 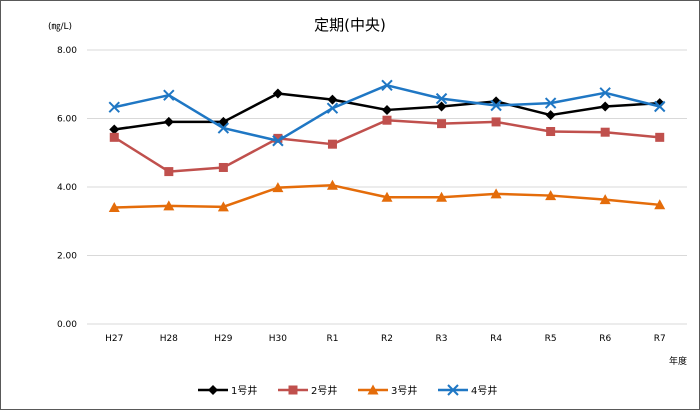 I want to click on legend: 1号井 2号井 3号井 4号井, so click(x=347, y=390).